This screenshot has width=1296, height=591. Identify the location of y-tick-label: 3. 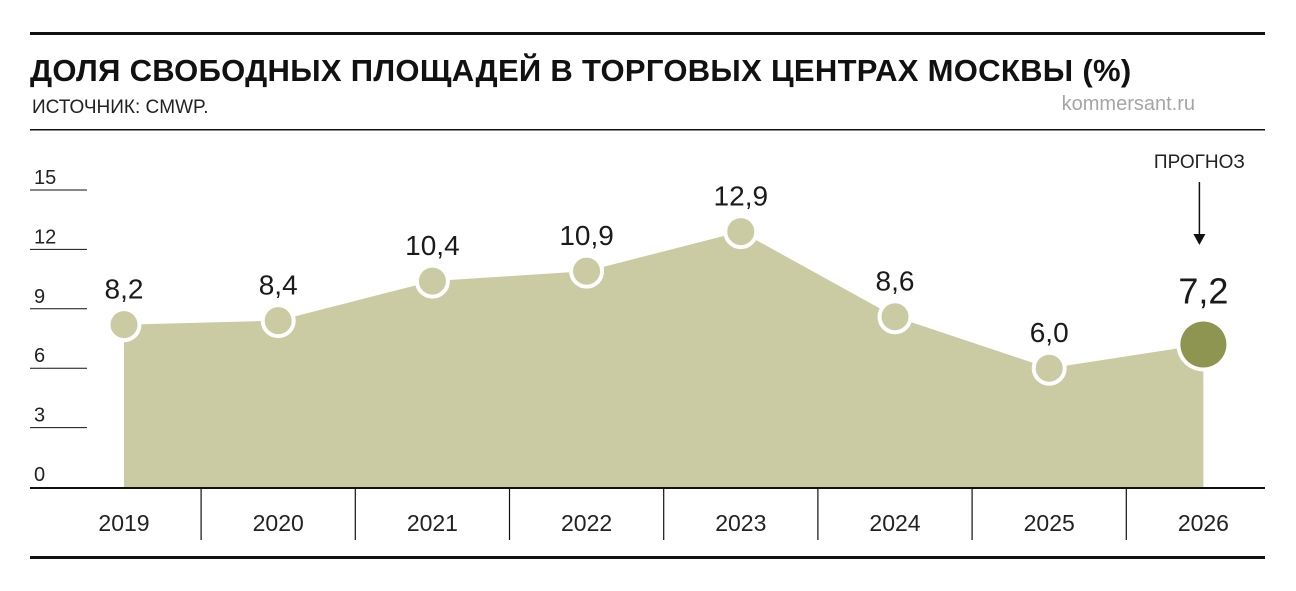
(39, 416).